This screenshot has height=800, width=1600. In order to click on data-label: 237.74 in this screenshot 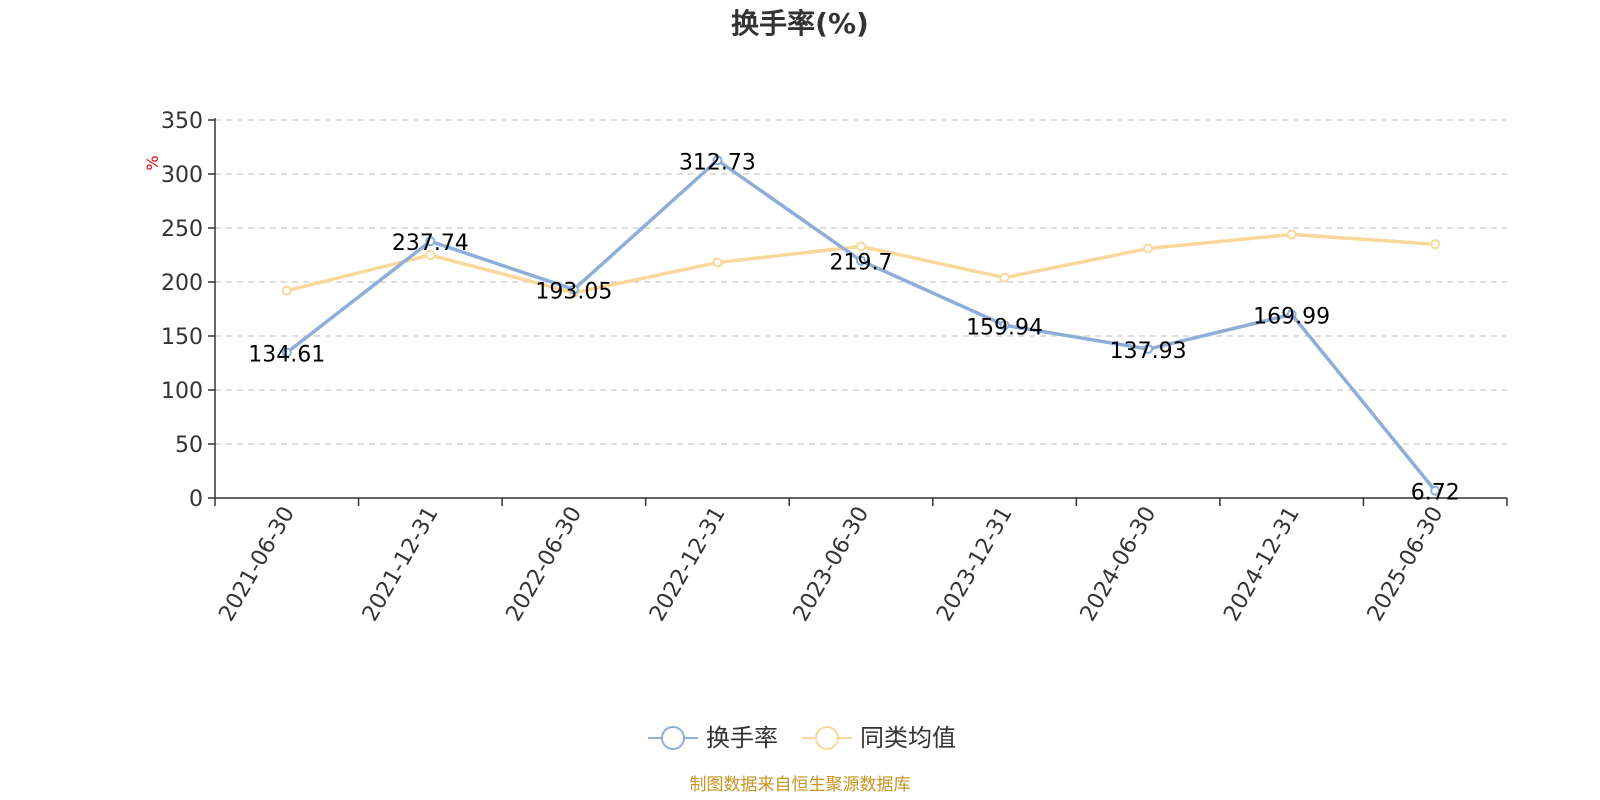, I will do `click(430, 243)`.